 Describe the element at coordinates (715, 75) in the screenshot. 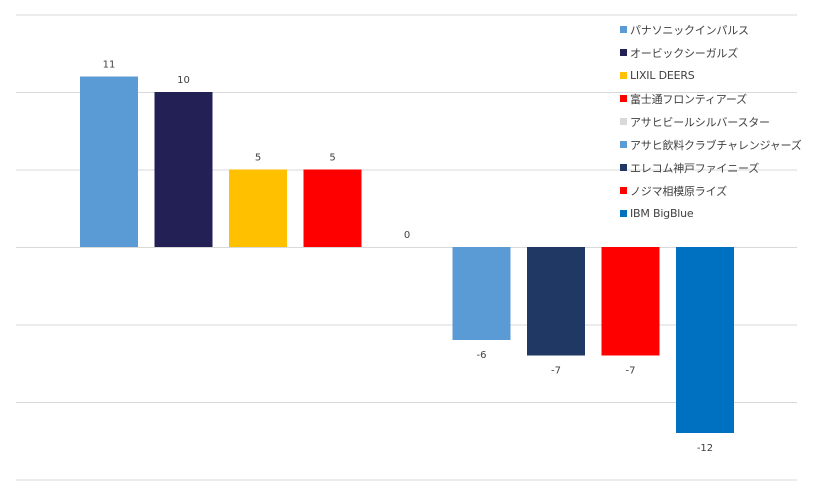

I see `legend-item: LIXIL DEERS` at that location.